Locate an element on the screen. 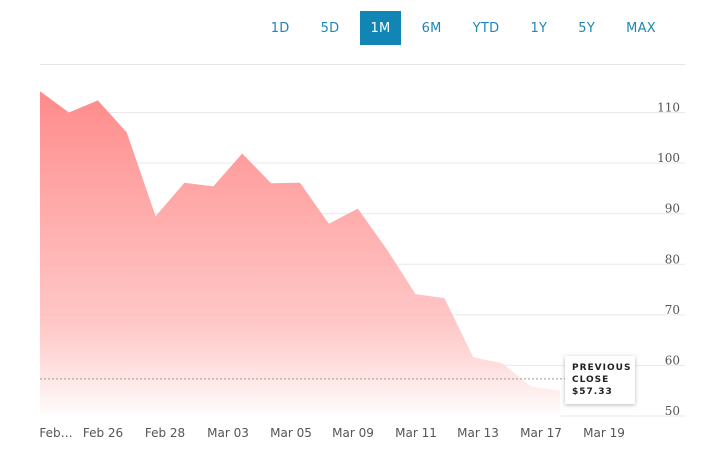 The height and width of the screenshot is (458, 710). x-tick-label: Mar 13 is located at coordinates (478, 433).